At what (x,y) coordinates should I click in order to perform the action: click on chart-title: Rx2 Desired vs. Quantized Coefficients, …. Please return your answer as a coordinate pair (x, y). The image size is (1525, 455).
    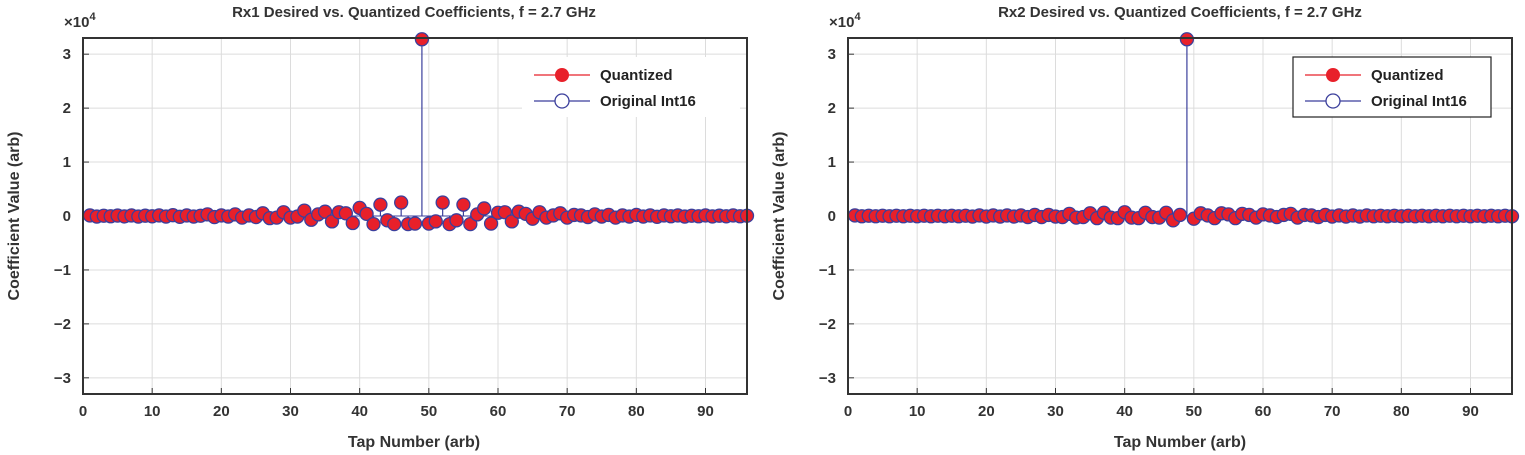
    Looking at the image, I should click on (1180, 12).